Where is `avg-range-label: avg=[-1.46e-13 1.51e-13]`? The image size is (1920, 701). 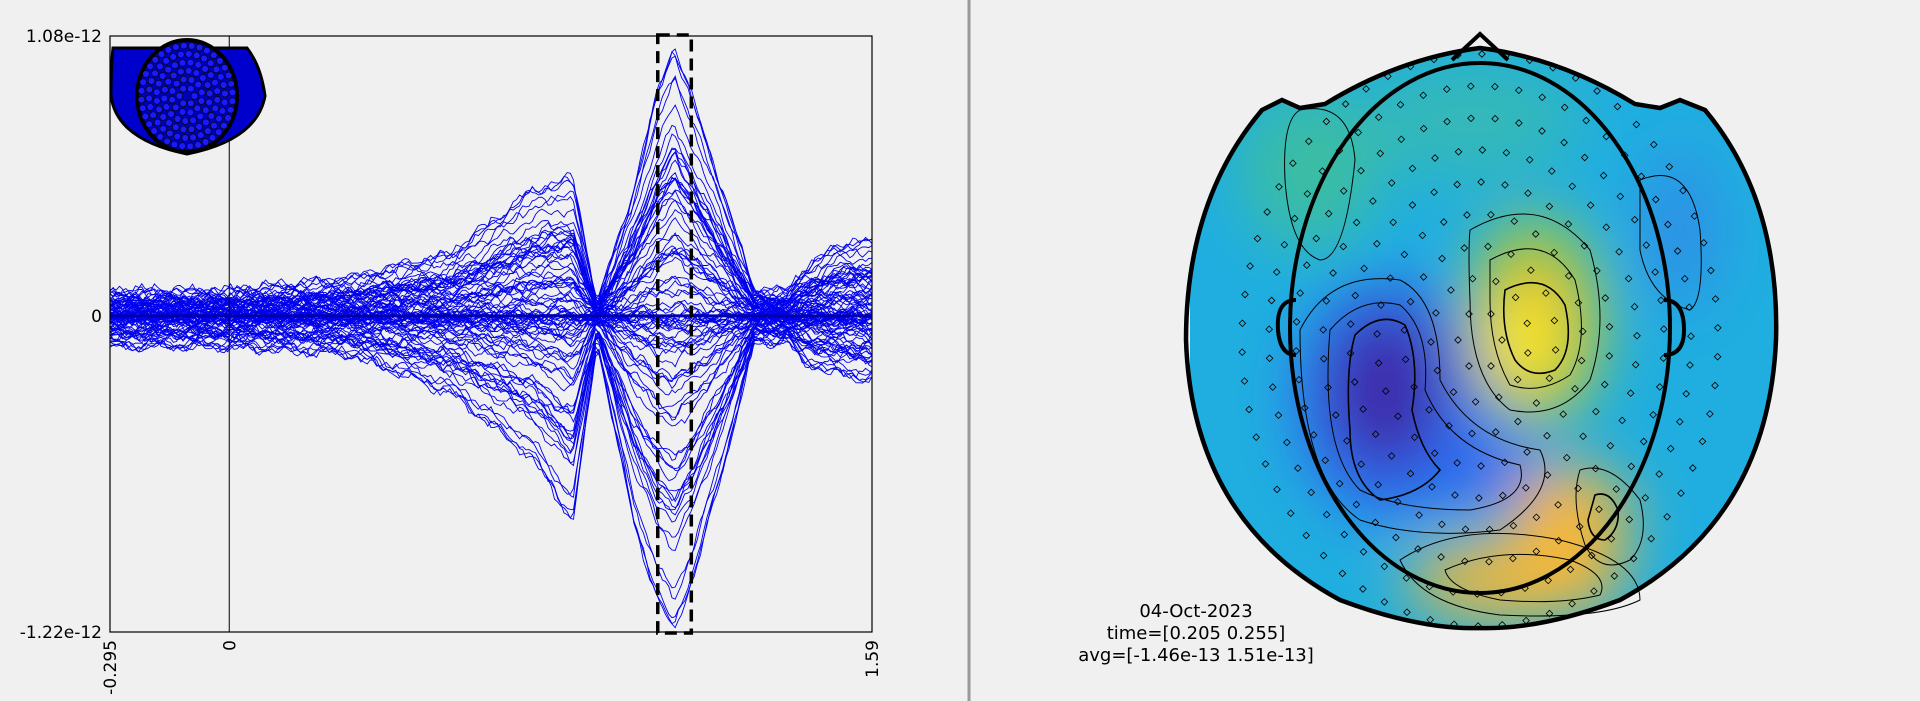
avg-range-label: avg=[-1.46e-13 1.51e-13] is located at coordinates (1196, 655).